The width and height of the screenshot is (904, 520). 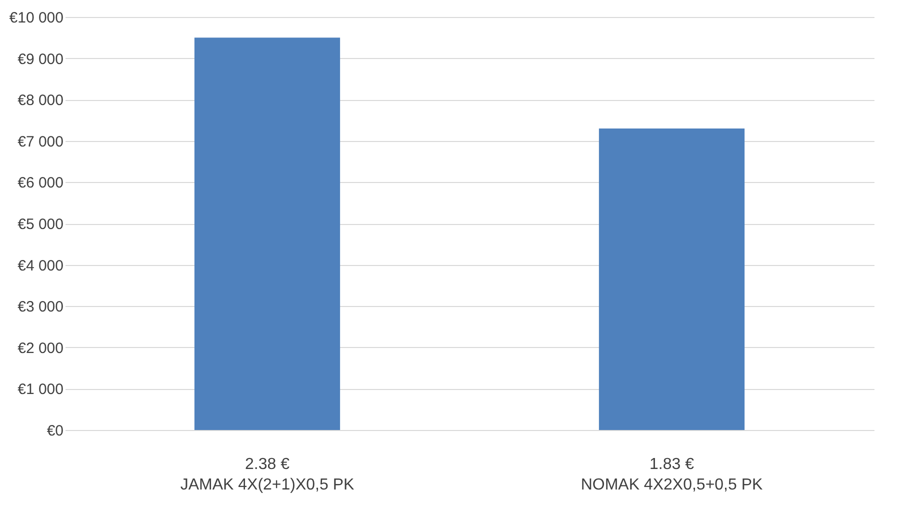 I want to click on y-tick-label: €4 000, so click(x=41, y=265).